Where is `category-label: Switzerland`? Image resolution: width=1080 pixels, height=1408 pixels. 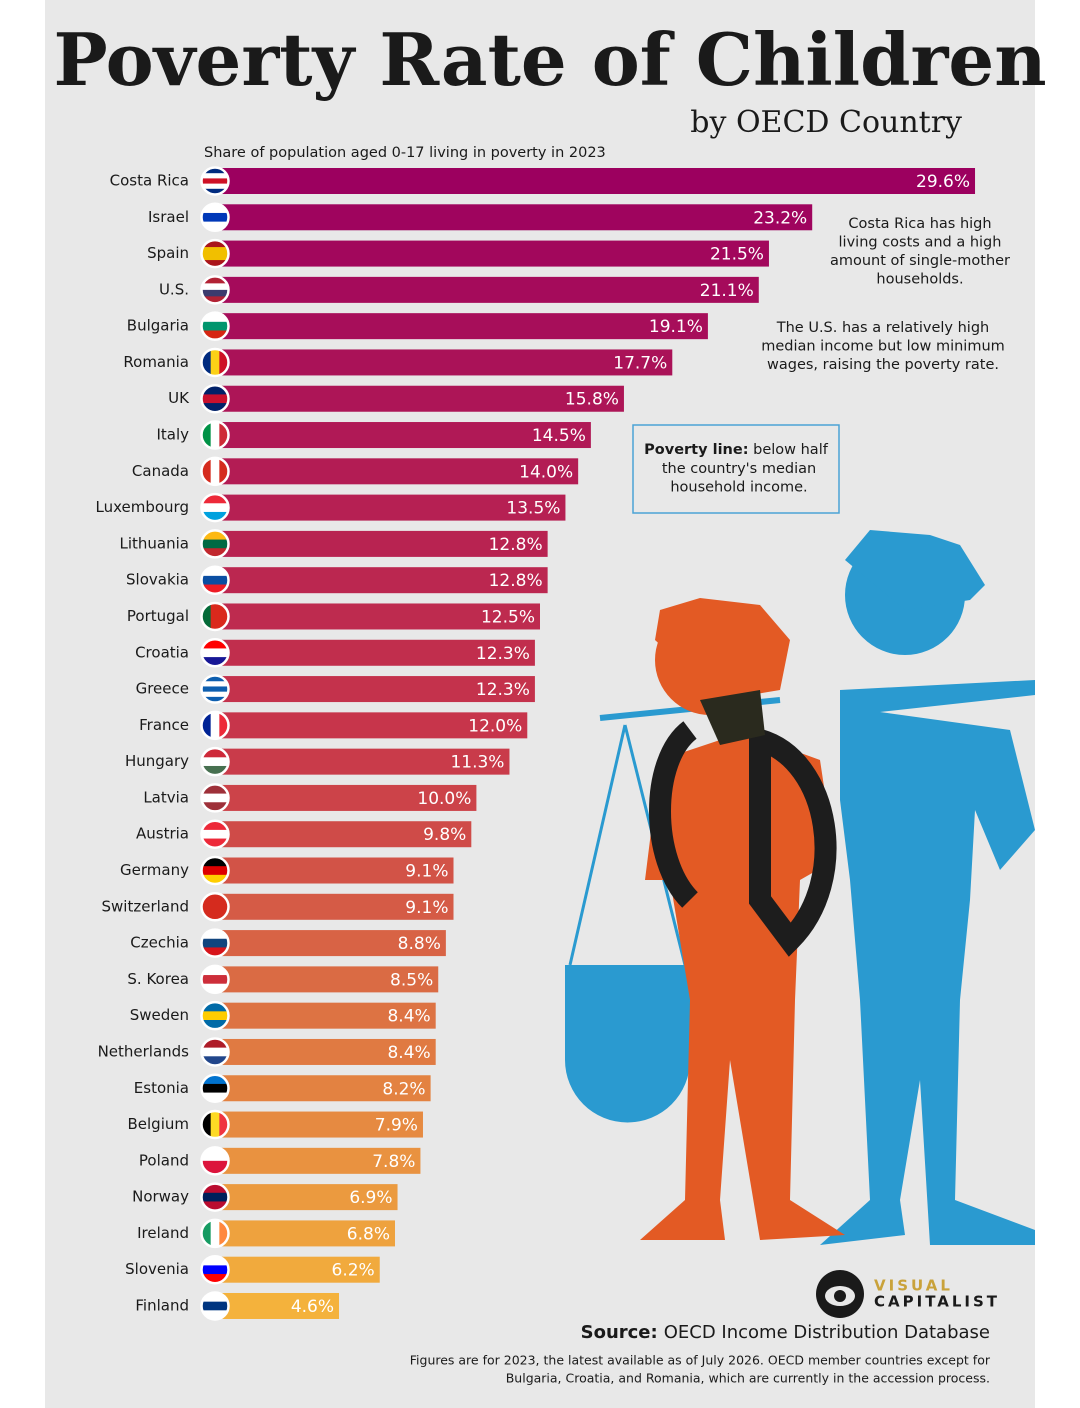 category-label: Switzerland is located at coordinates (146, 906).